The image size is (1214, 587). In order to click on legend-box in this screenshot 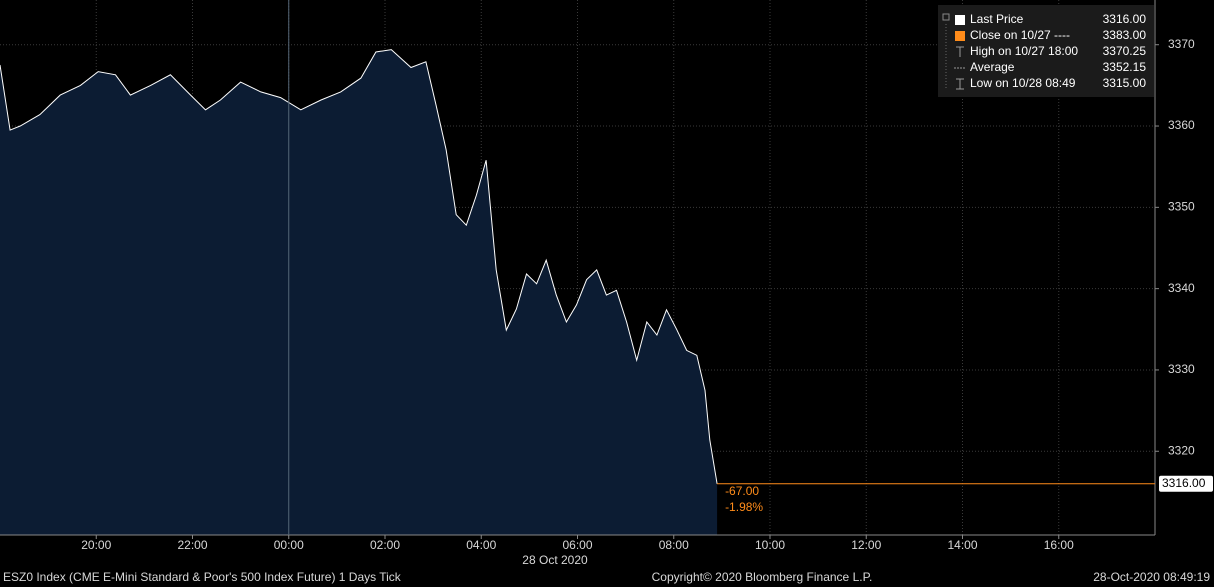, I will do `click(1046, 51)`.